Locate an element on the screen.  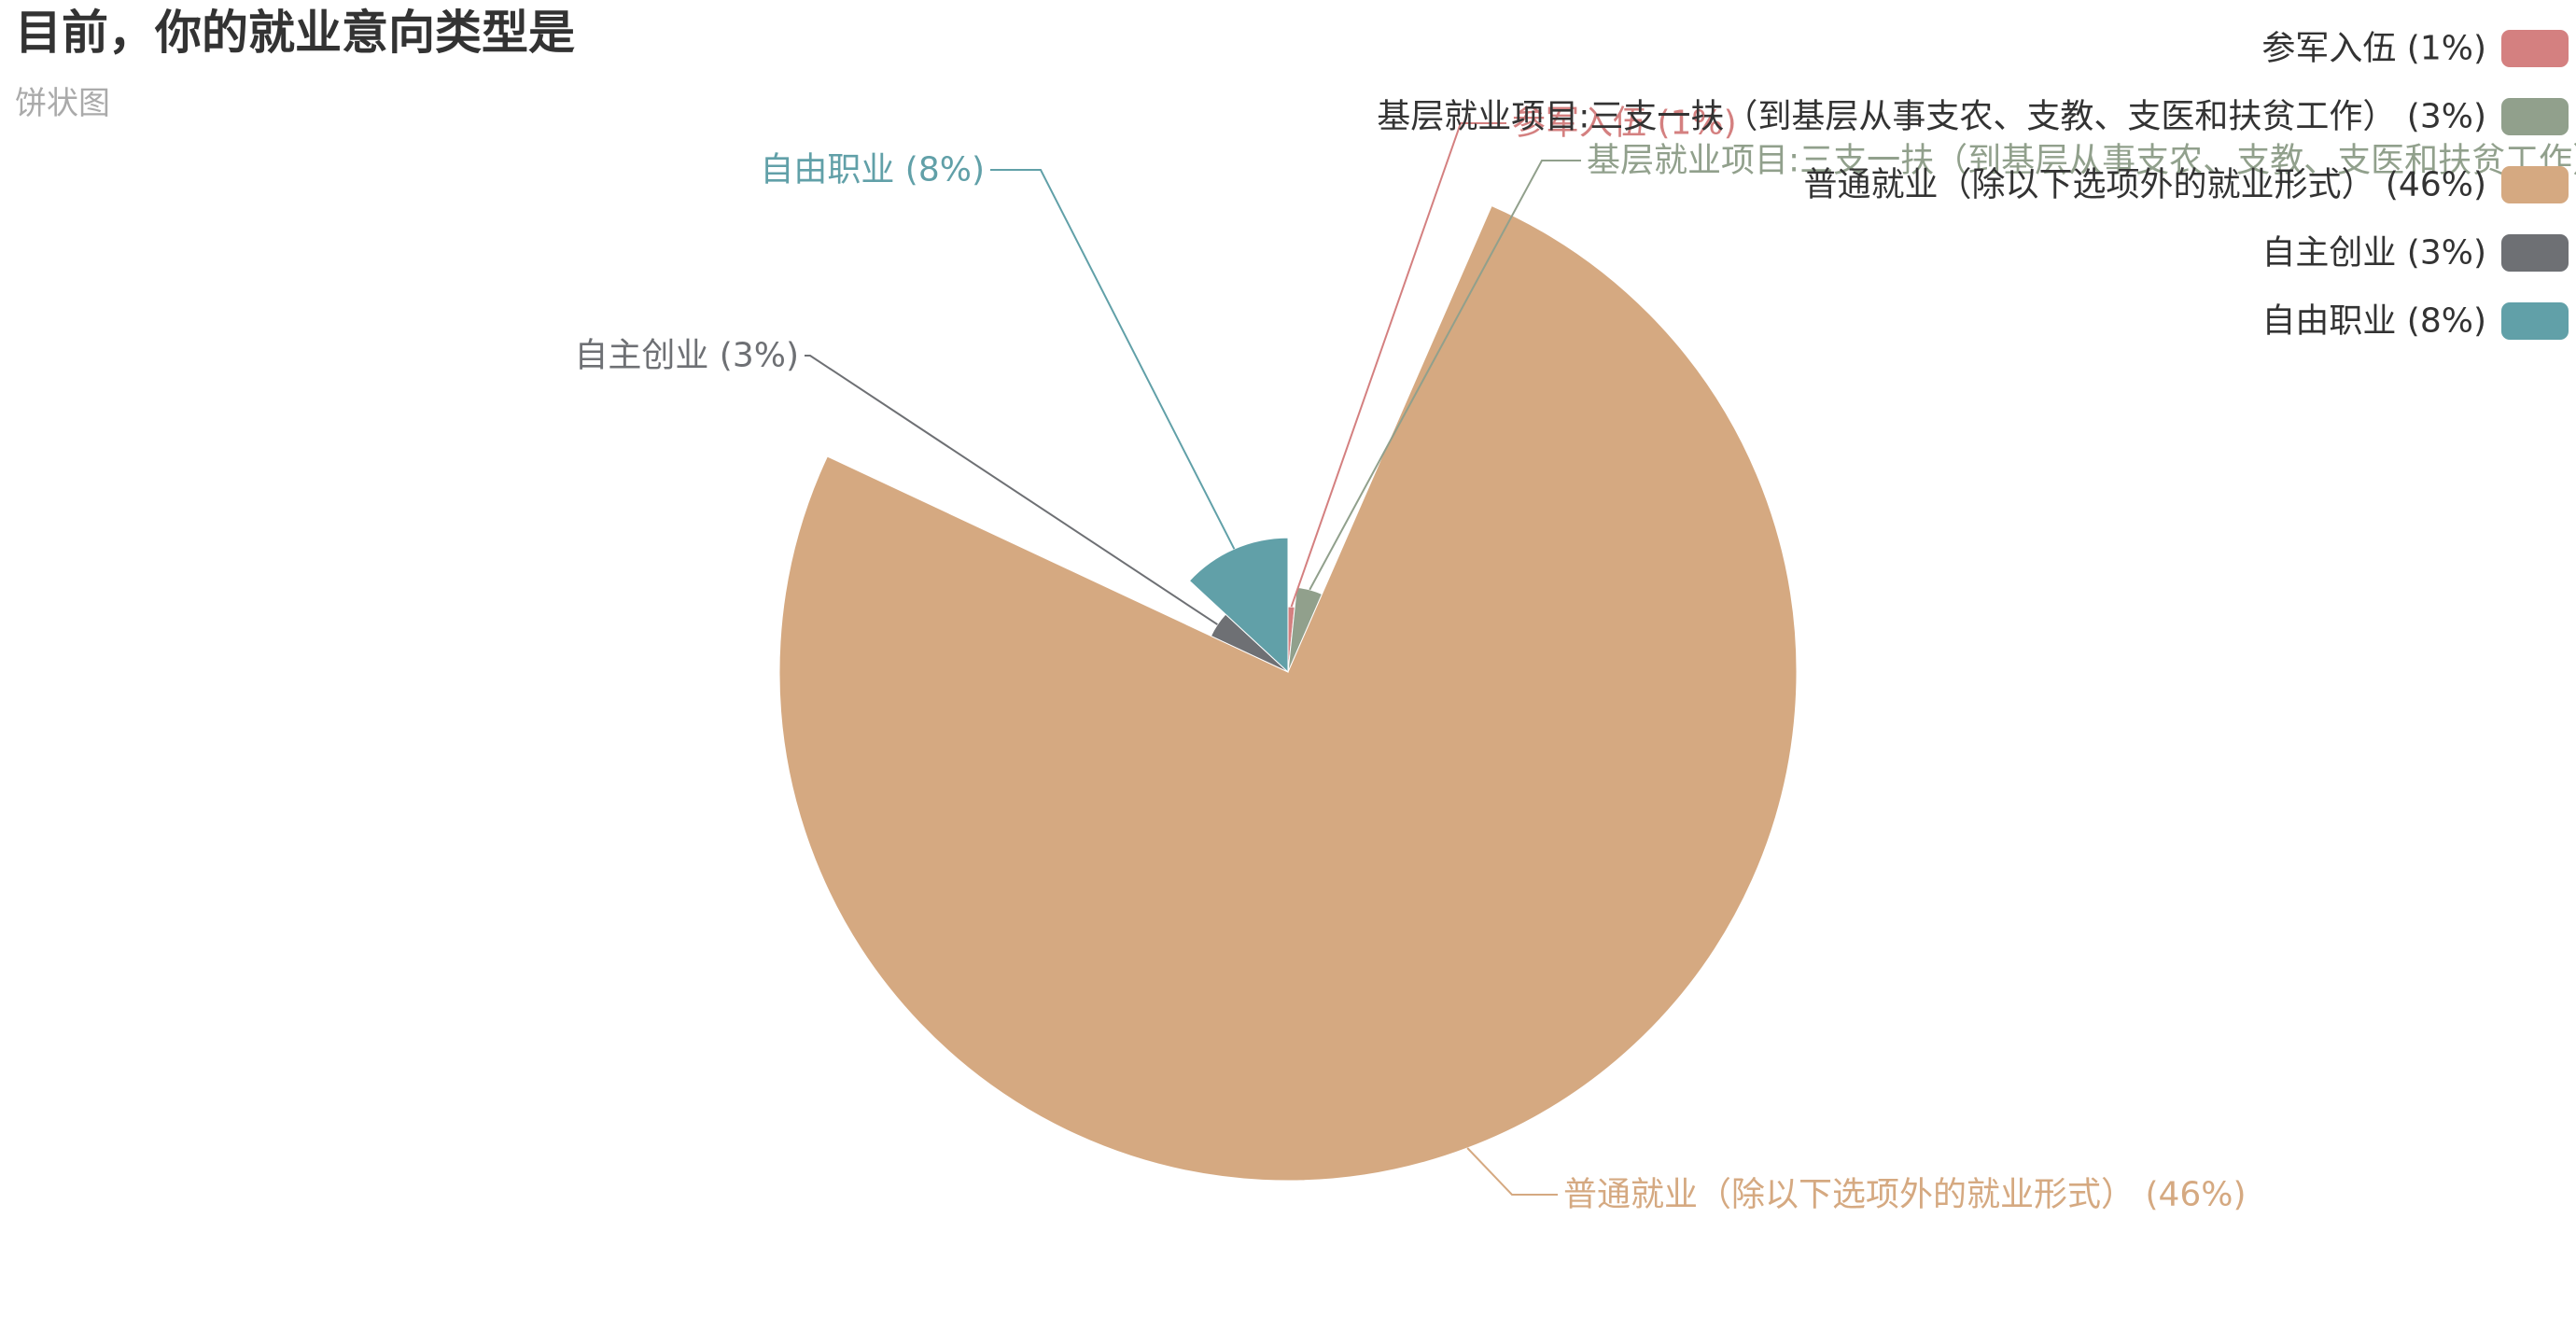
chart-subtitle: 饼状图 is located at coordinates (62, 103).